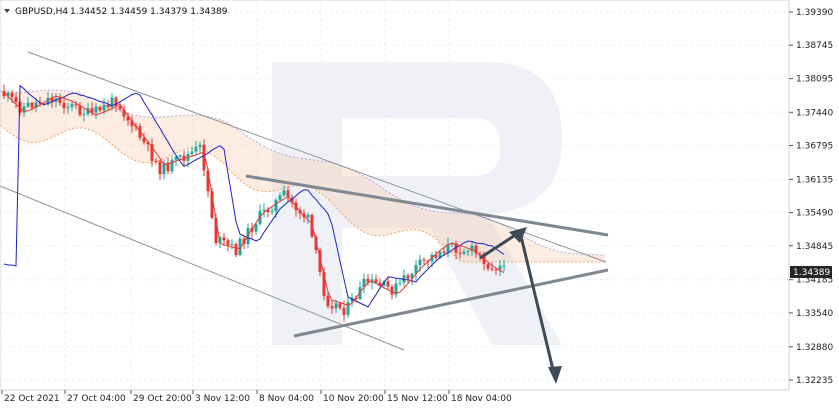  Describe the element at coordinates (32, 399) in the screenshot. I see `x-tick-label: 22 Oct 2021` at that location.